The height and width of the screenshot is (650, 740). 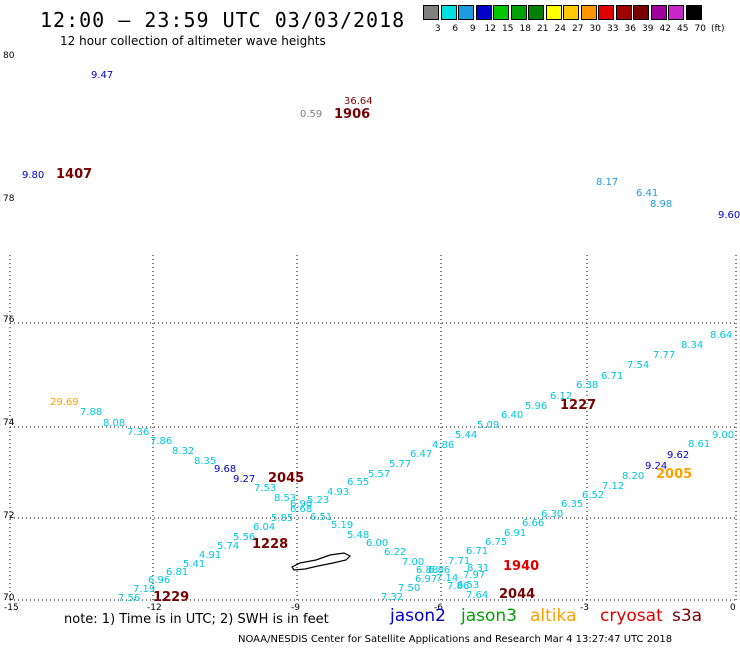 I want to click on wave-height-value: 6.55, so click(x=358, y=482).